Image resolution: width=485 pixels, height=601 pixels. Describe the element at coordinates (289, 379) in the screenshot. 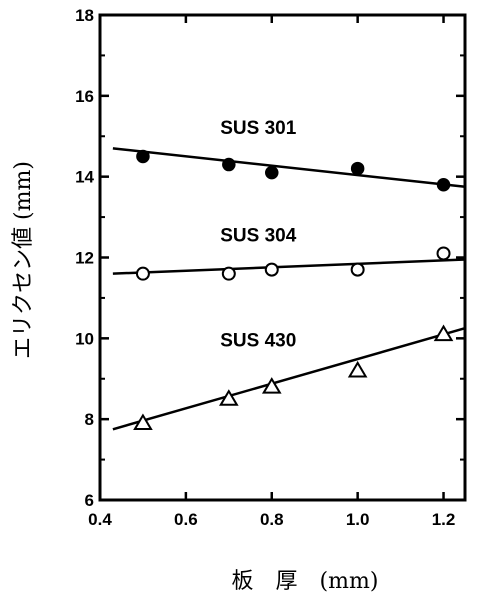

I see `fit-line-sus430` at that location.